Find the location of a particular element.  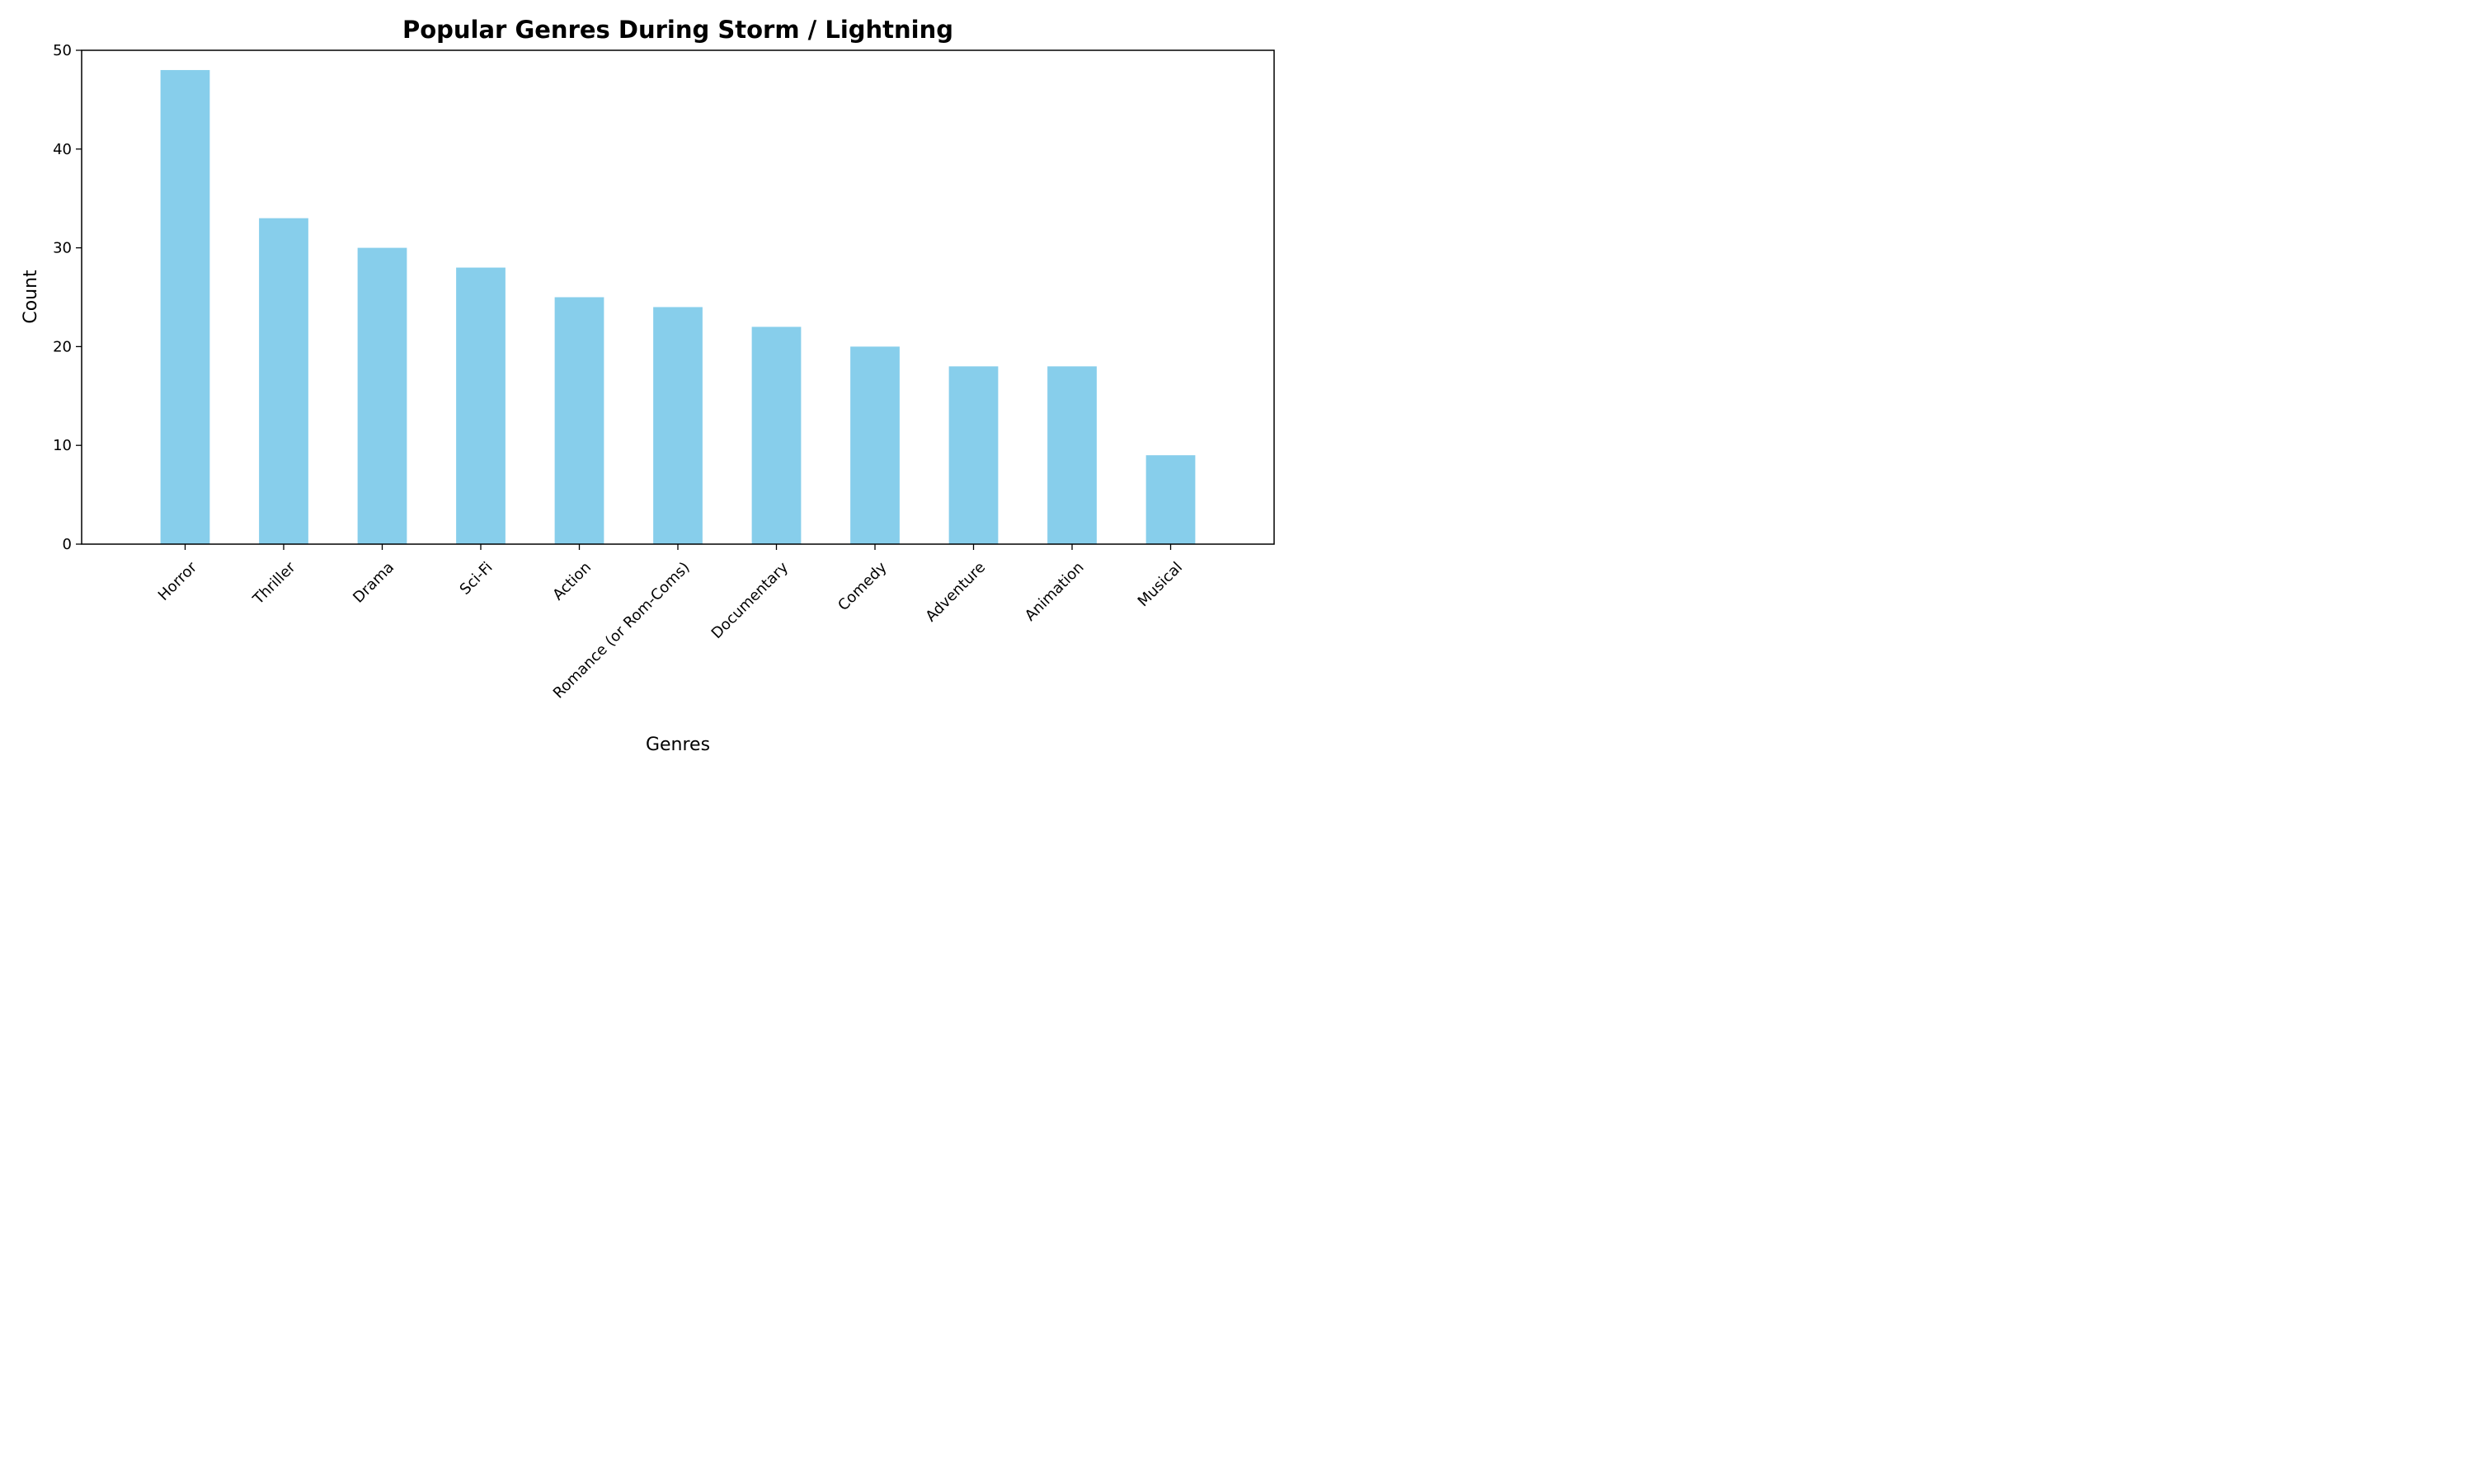

bar-comedy is located at coordinates (875, 445).